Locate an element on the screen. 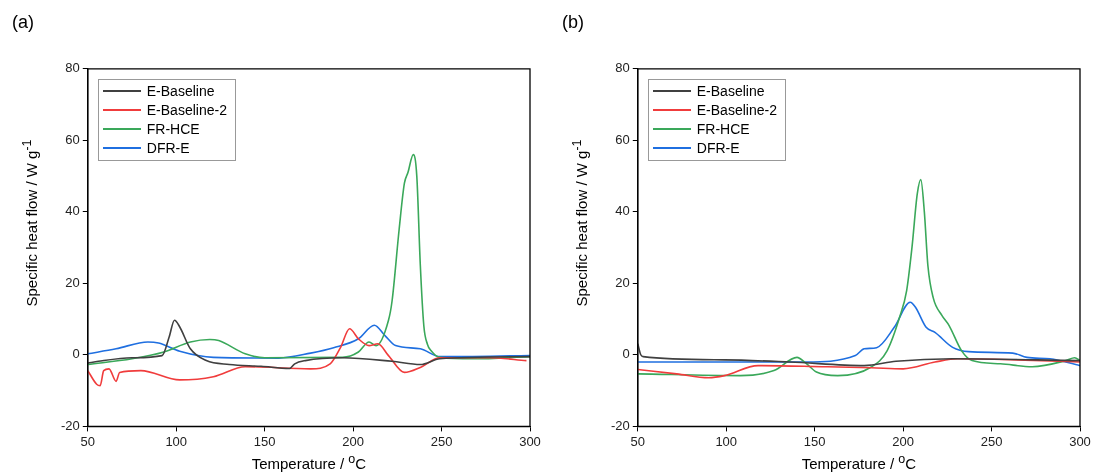 The width and height of the screenshot is (1111, 475). chart-title: (a) is located at coordinates (23, 22).